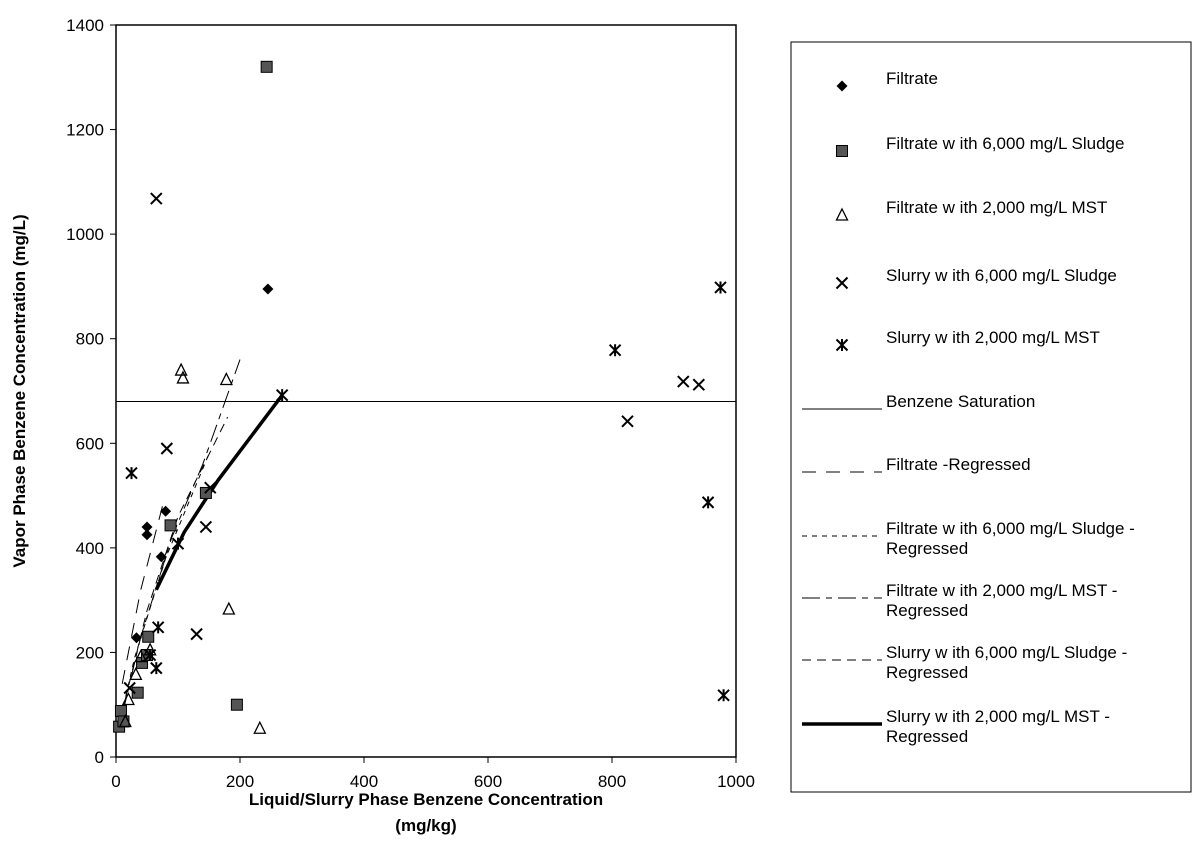  What do you see at coordinates (958, 464) in the screenshot?
I see `legend-label: Filtrate -Regressed` at bounding box center [958, 464].